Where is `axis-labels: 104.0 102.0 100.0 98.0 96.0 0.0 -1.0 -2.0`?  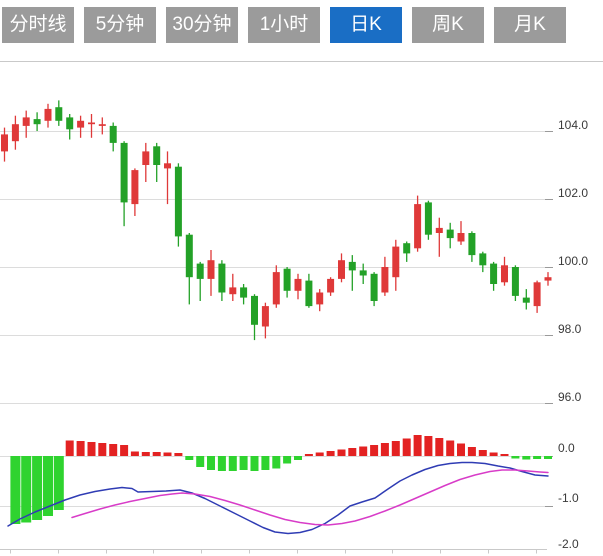
axis-labels: 104.0 102.0 100.0 98.0 96.0 0.0 -1.0 -2.0 is located at coordinates (573, 334).